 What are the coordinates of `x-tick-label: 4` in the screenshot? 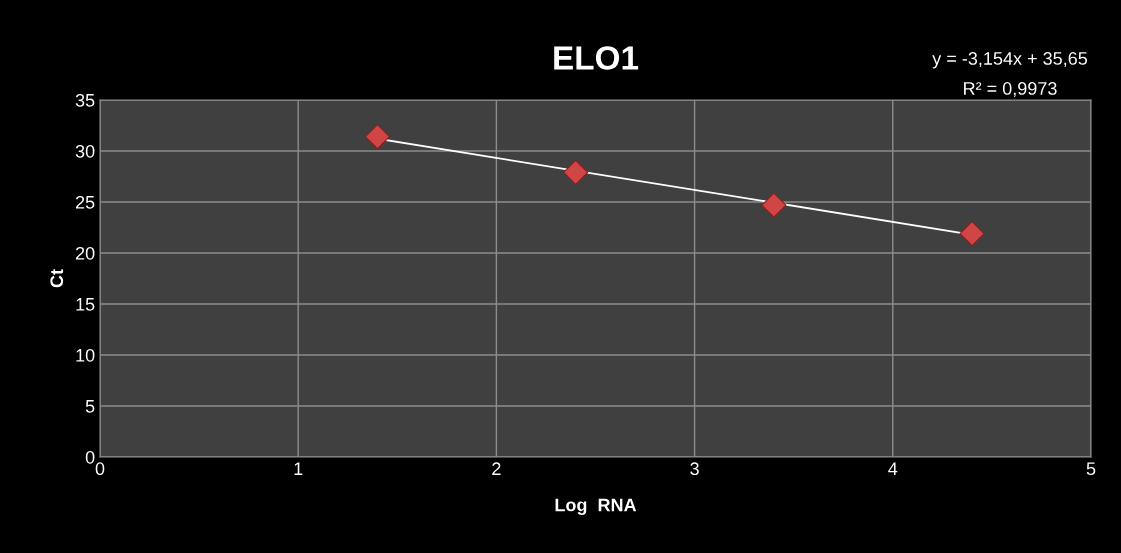 It's located at (893, 468).